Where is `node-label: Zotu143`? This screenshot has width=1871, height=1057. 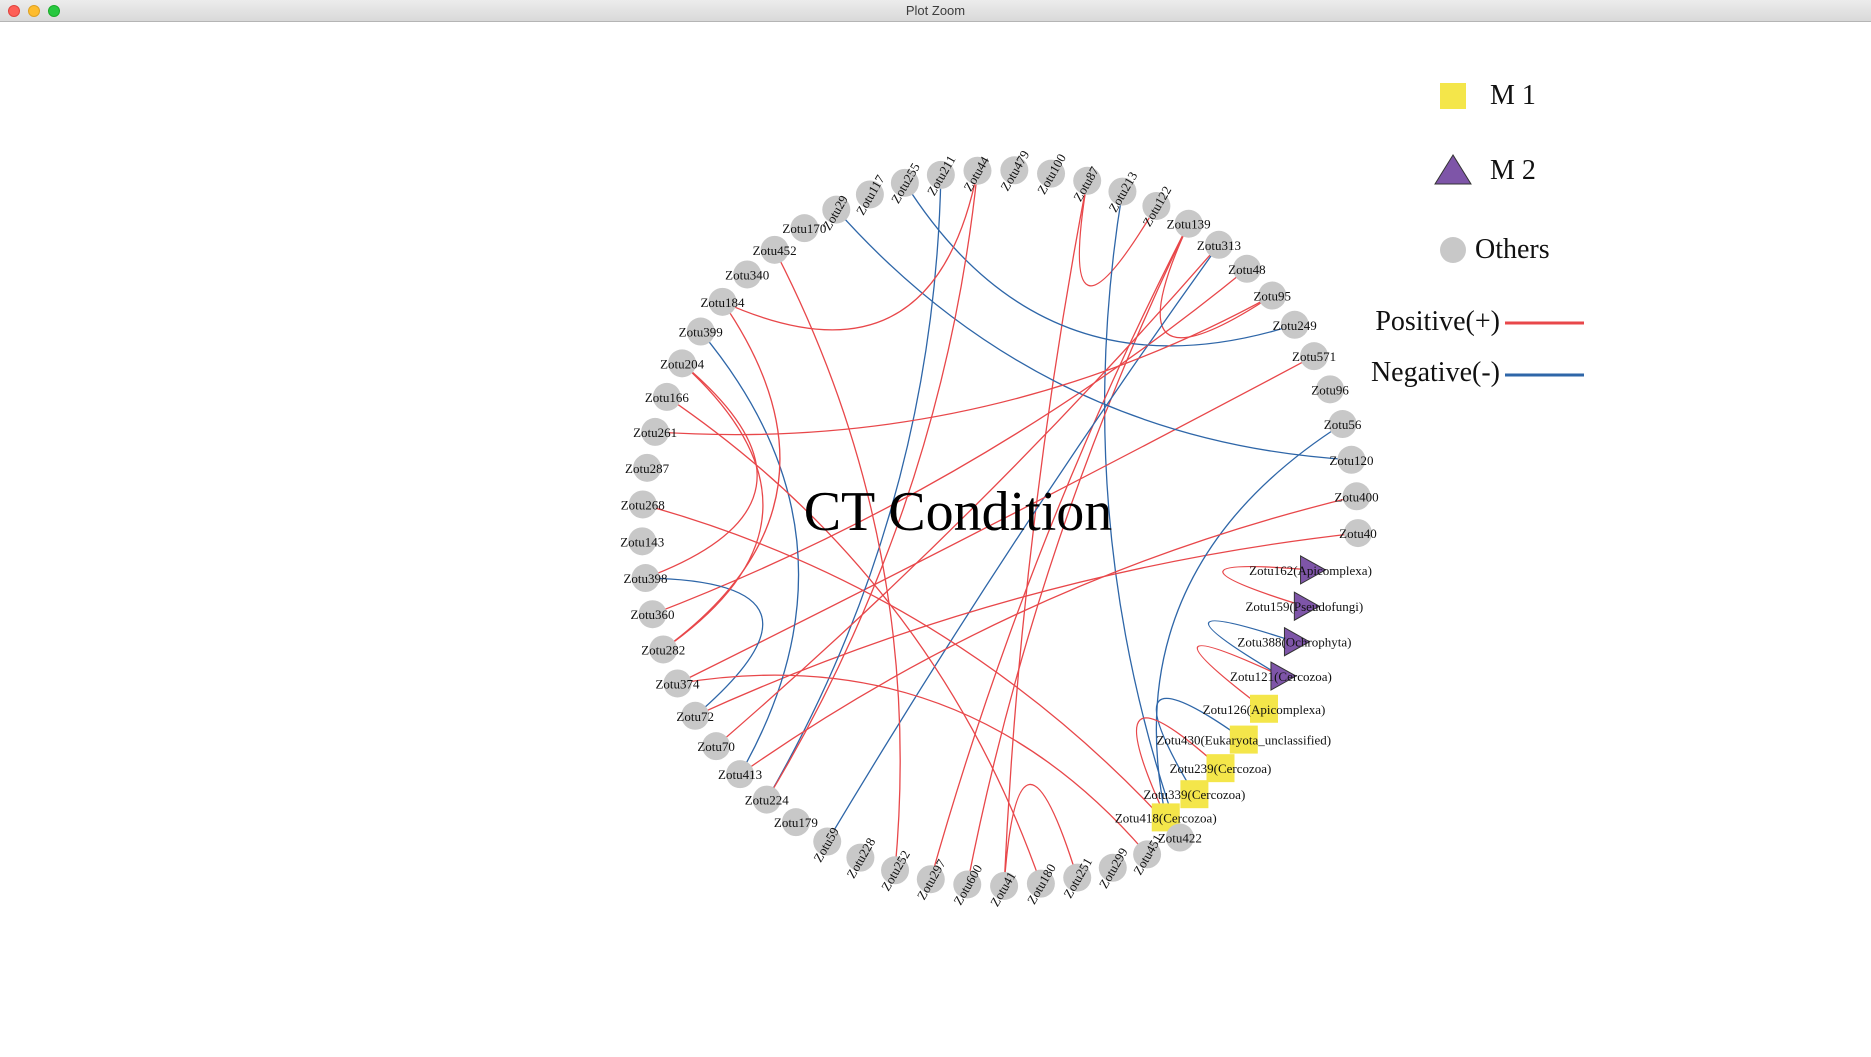
node-label: Zotu143 is located at coordinates (642, 541).